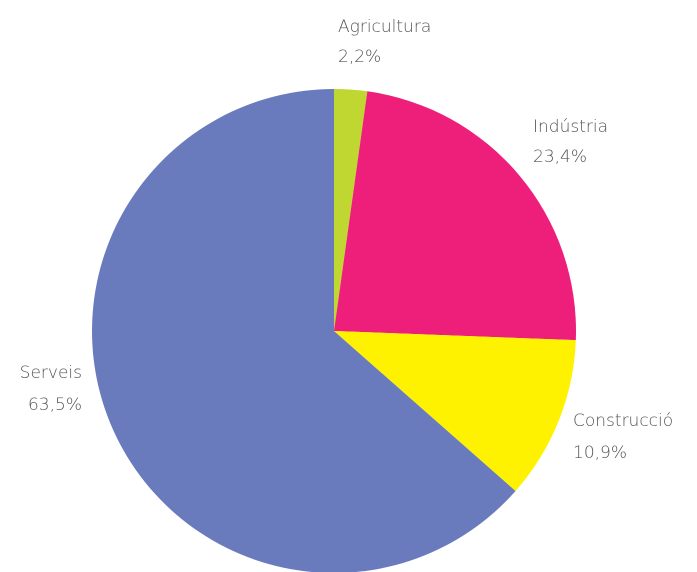 This screenshot has width=697, height=572. I want to click on slice-label: Agricultura, so click(384, 27).